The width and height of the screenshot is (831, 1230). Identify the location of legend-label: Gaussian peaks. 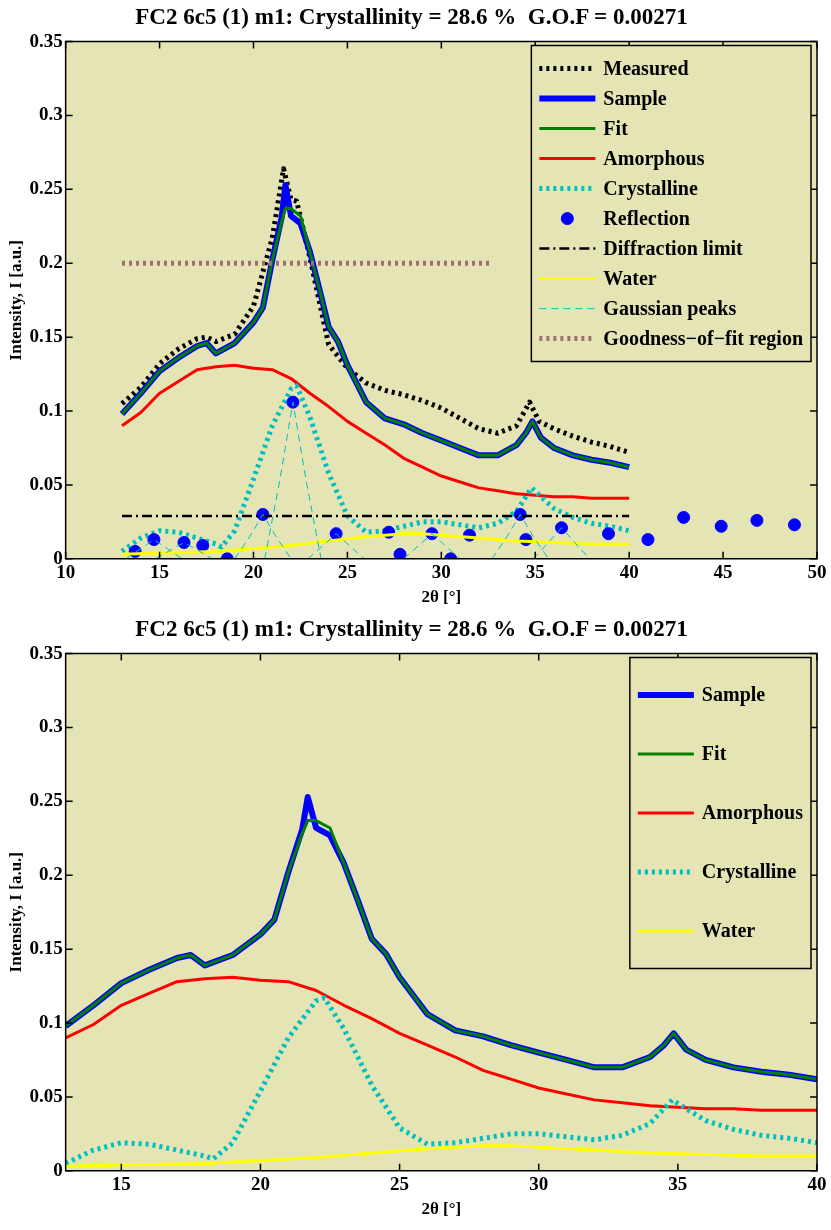
(670, 308).